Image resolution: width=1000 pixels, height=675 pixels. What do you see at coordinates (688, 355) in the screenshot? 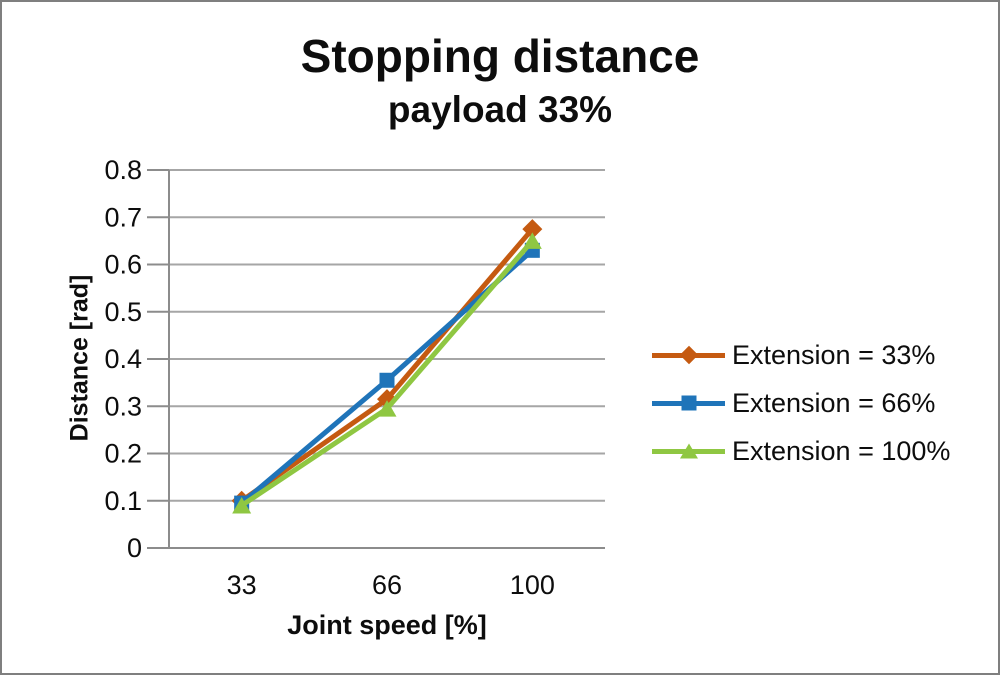
I see `legend-sample-line-diamond-icon` at bounding box center [688, 355].